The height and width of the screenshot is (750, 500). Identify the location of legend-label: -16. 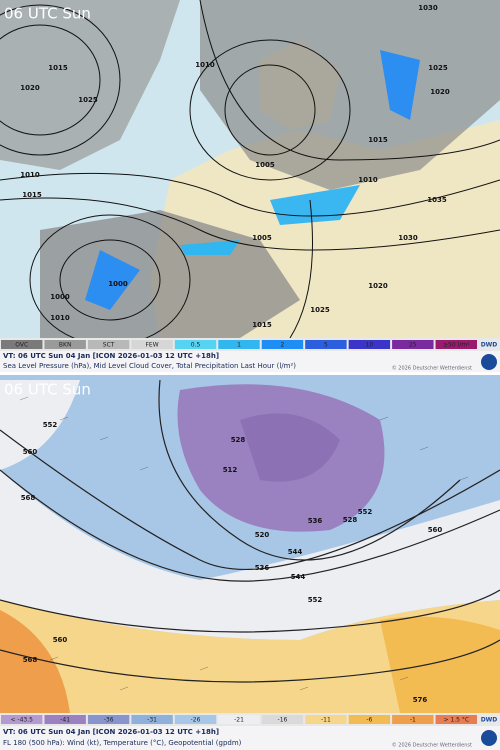
(283, 720).